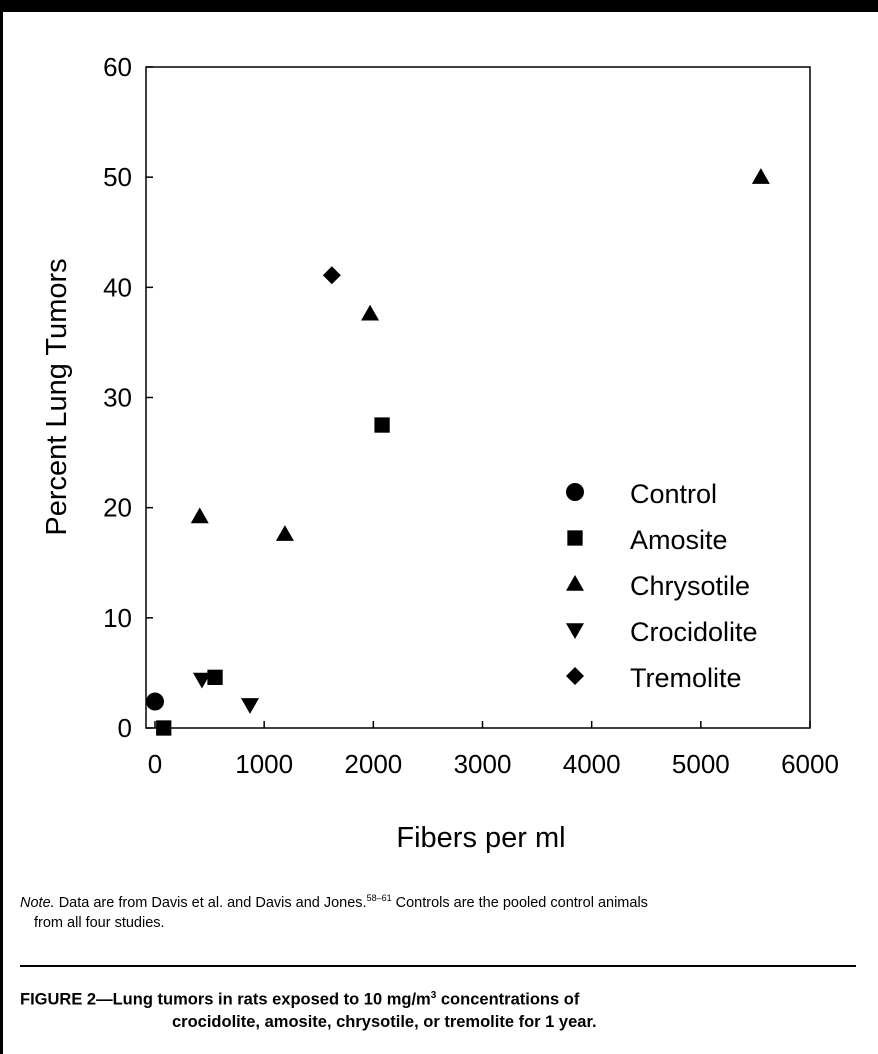  Describe the element at coordinates (439, 6) in the screenshot. I see `top-border` at that location.